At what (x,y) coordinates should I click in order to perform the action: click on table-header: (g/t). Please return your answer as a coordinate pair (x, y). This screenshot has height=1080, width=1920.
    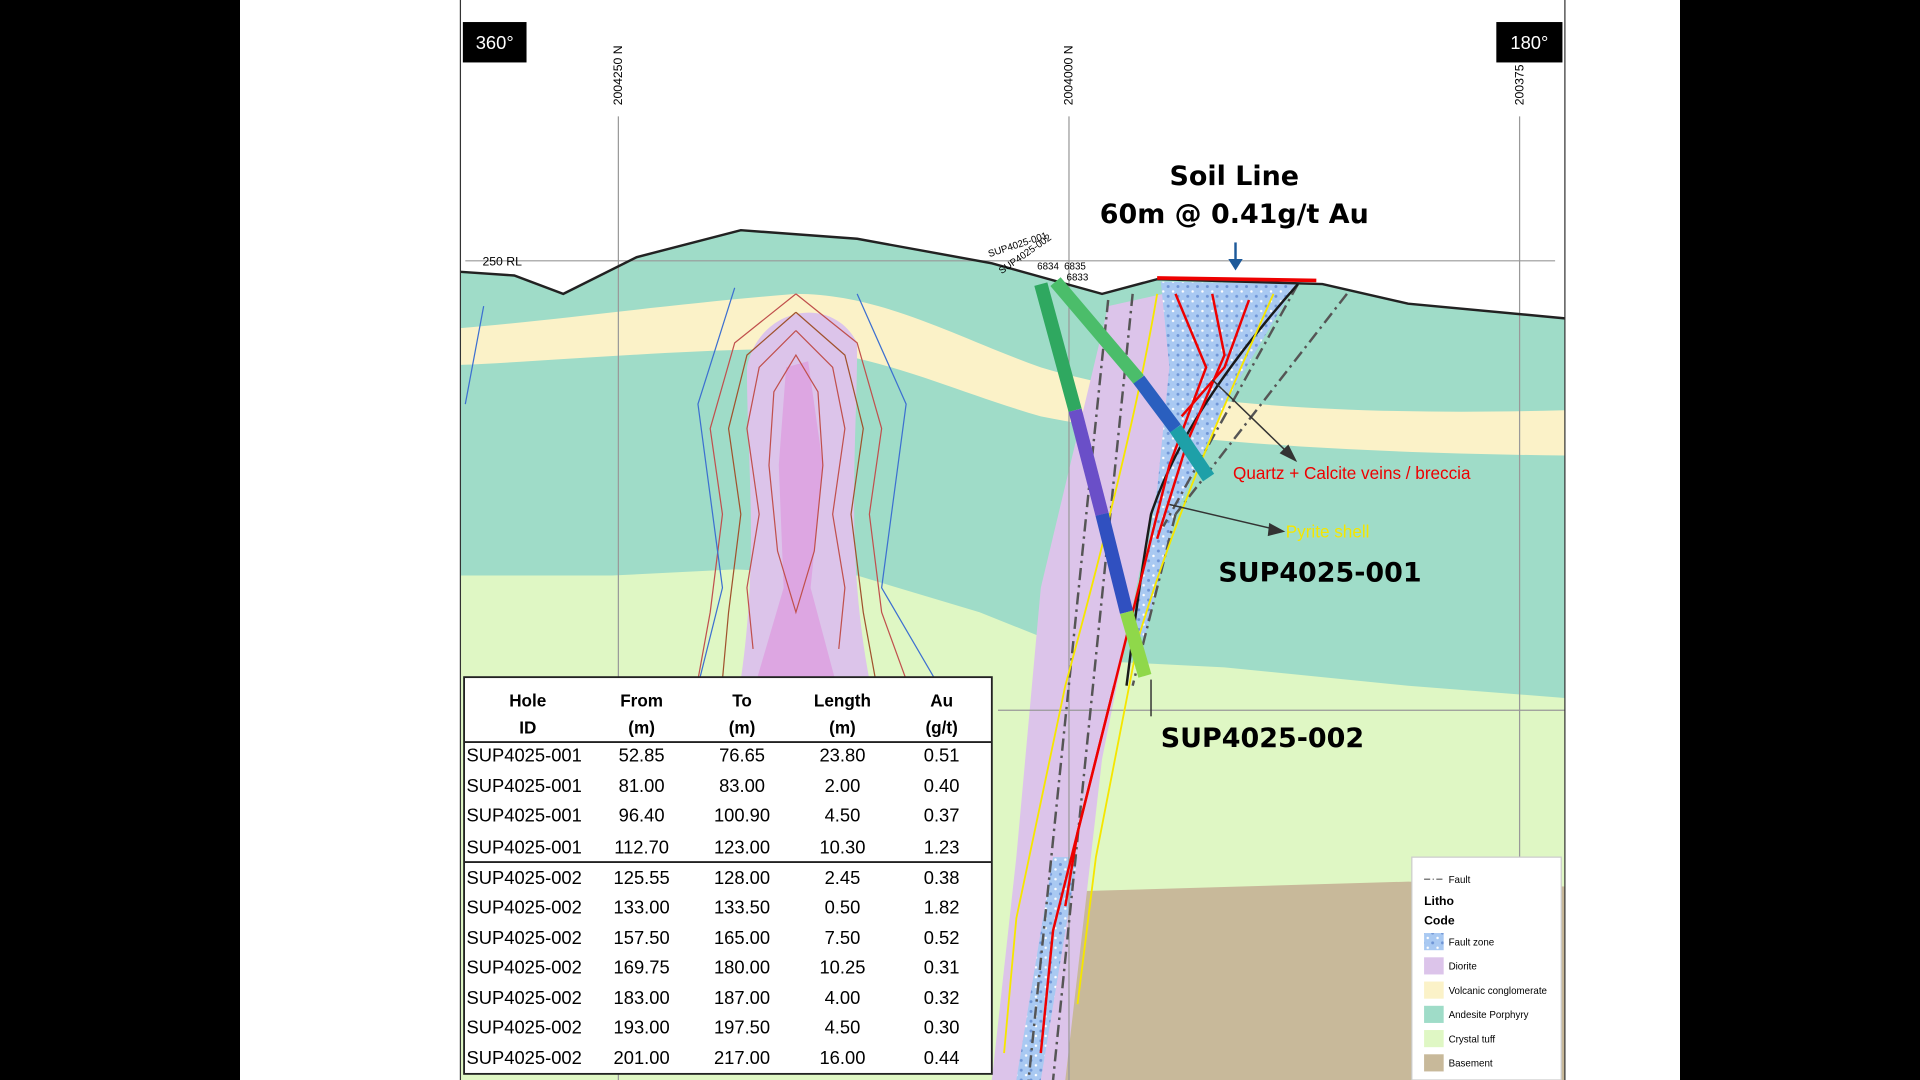
    Looking at the image, I should click on (941, 727).